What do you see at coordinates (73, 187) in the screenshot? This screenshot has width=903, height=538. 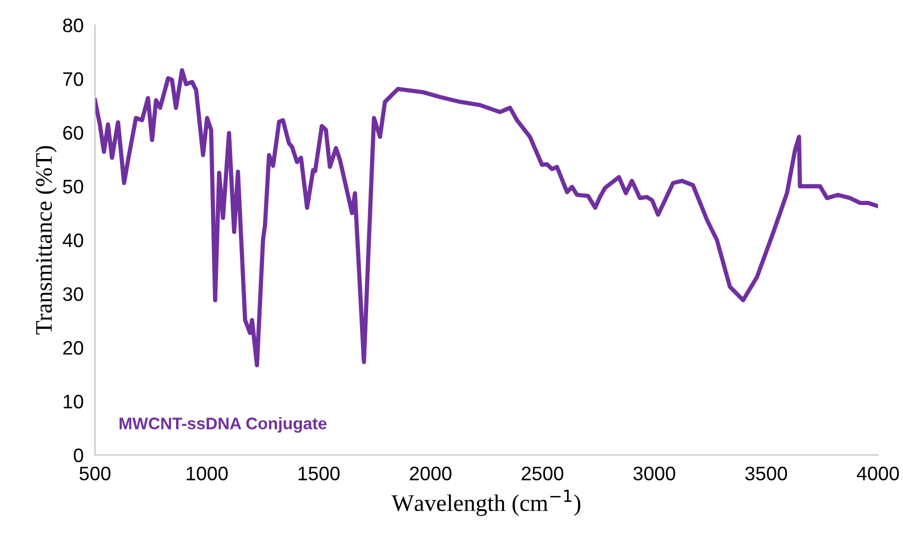 I see `y-tick-label: 50` at bounding box center [73, 187].